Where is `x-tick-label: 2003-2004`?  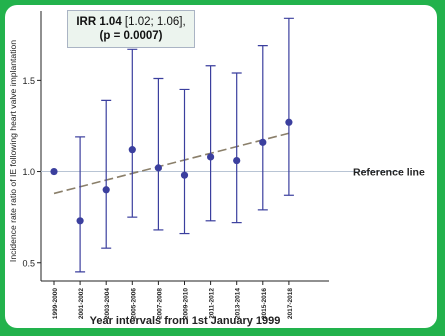
x-tick-label: 2003-2004 is located at coordinates (107, 303).